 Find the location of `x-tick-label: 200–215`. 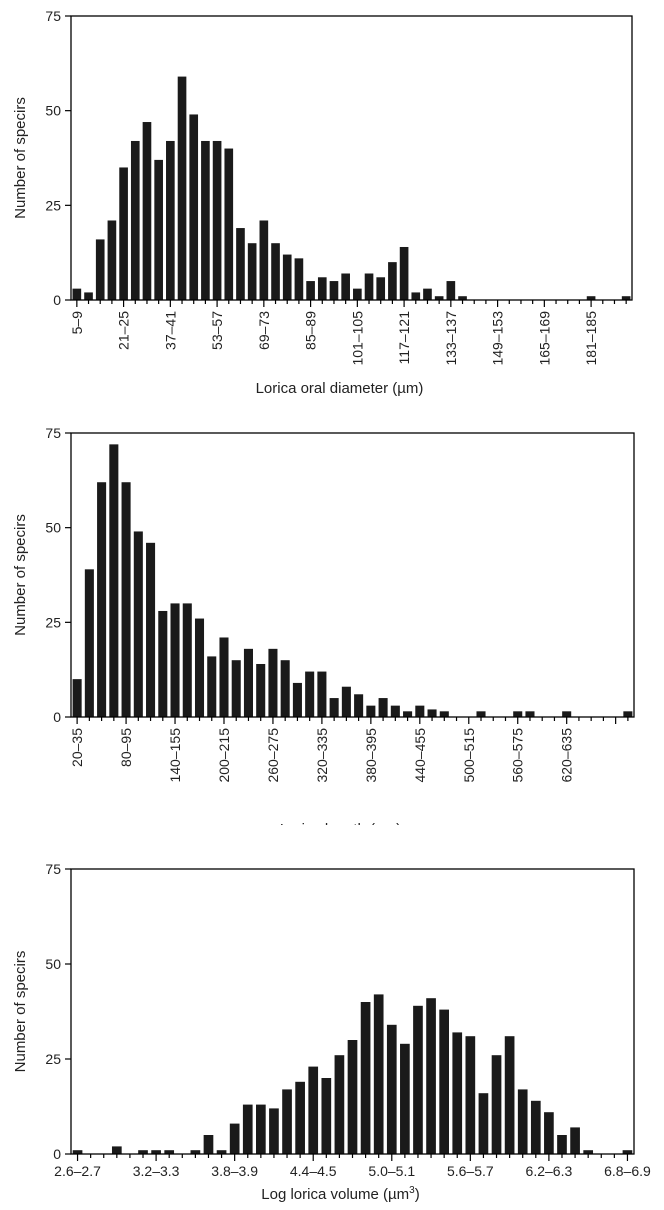

x-tick-label: 200–215 is located at coordinates (224, 755).